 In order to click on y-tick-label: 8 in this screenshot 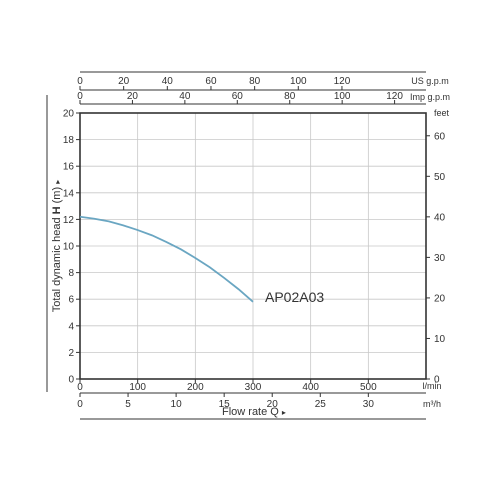, I will do `click(71, 273)`.